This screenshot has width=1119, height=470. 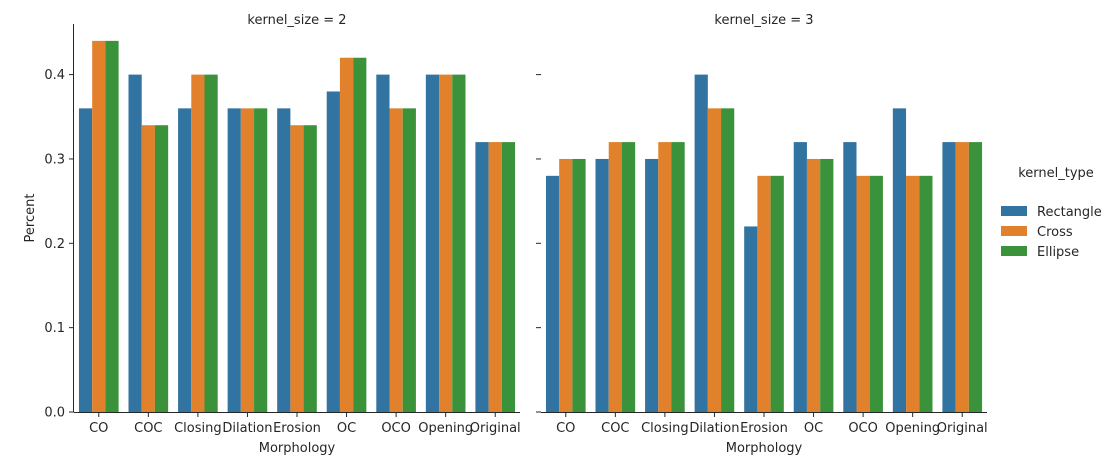 What do you see at coordinates (1058, 252) in the screenshot?
I see `legend-label-ellipse: Ellipse` at bounding box center [1058, 252].